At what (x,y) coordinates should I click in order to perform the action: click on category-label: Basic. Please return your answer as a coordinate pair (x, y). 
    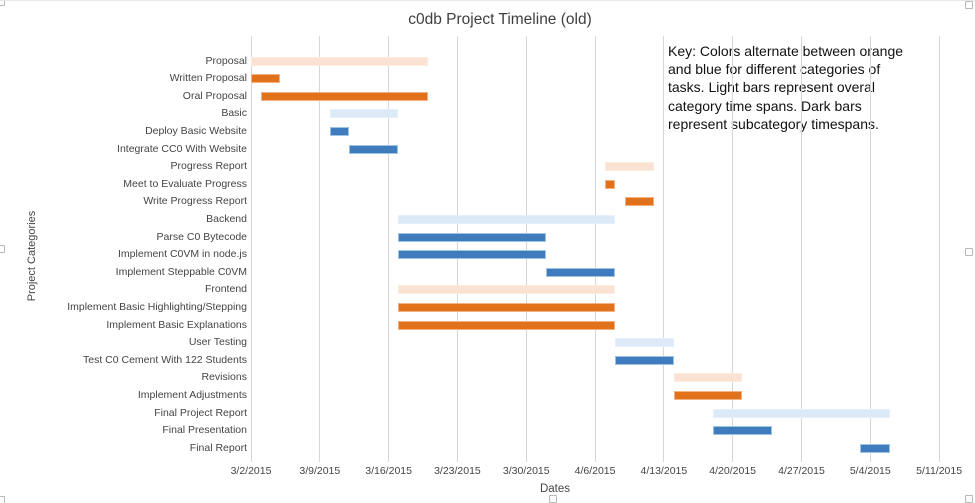
    Looking at the image, I should click on (234, 113).